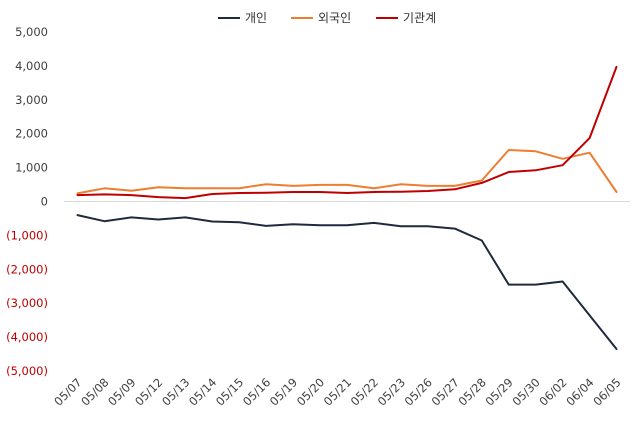  I want to click on series-line, so click(347, 172).